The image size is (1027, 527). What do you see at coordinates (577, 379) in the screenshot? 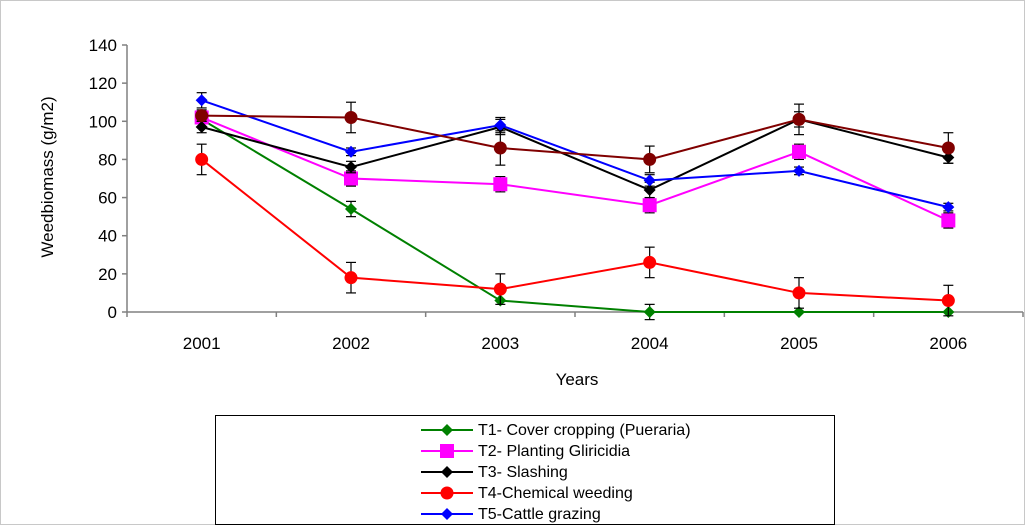
I see `x-axis-title: Years` at bounding box center [577, 379].